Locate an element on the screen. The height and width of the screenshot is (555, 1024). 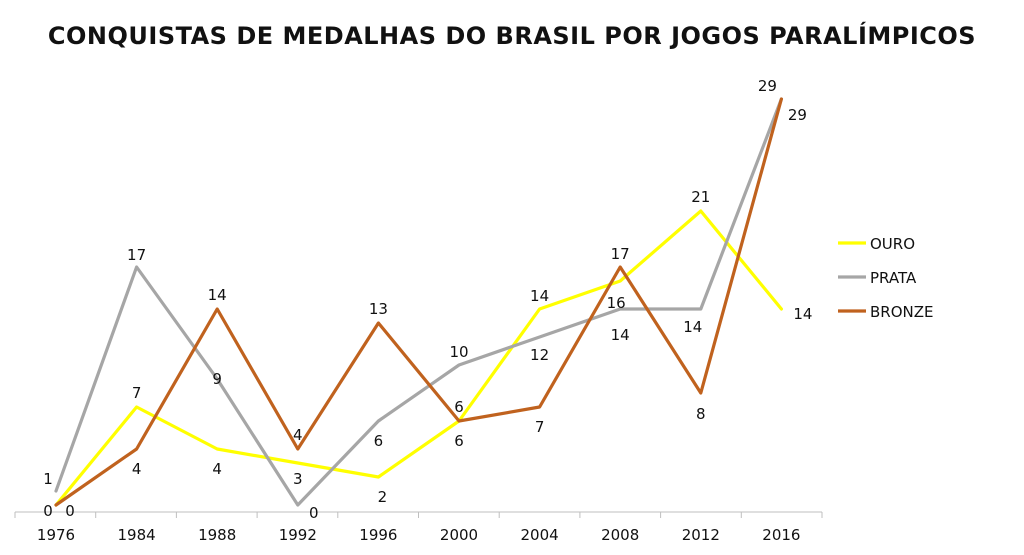
data-label-prata: 17 is located at coordinates (136, 255).